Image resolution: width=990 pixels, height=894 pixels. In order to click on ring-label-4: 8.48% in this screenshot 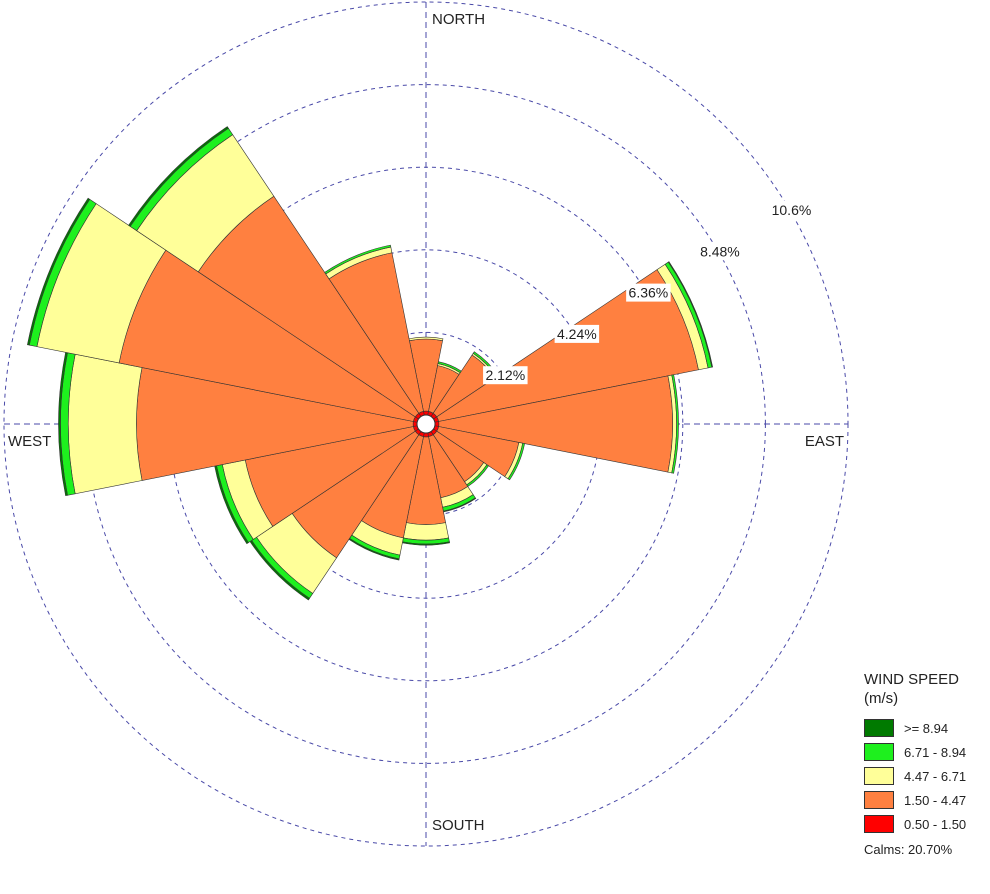, I will do `click(720, 251)`.